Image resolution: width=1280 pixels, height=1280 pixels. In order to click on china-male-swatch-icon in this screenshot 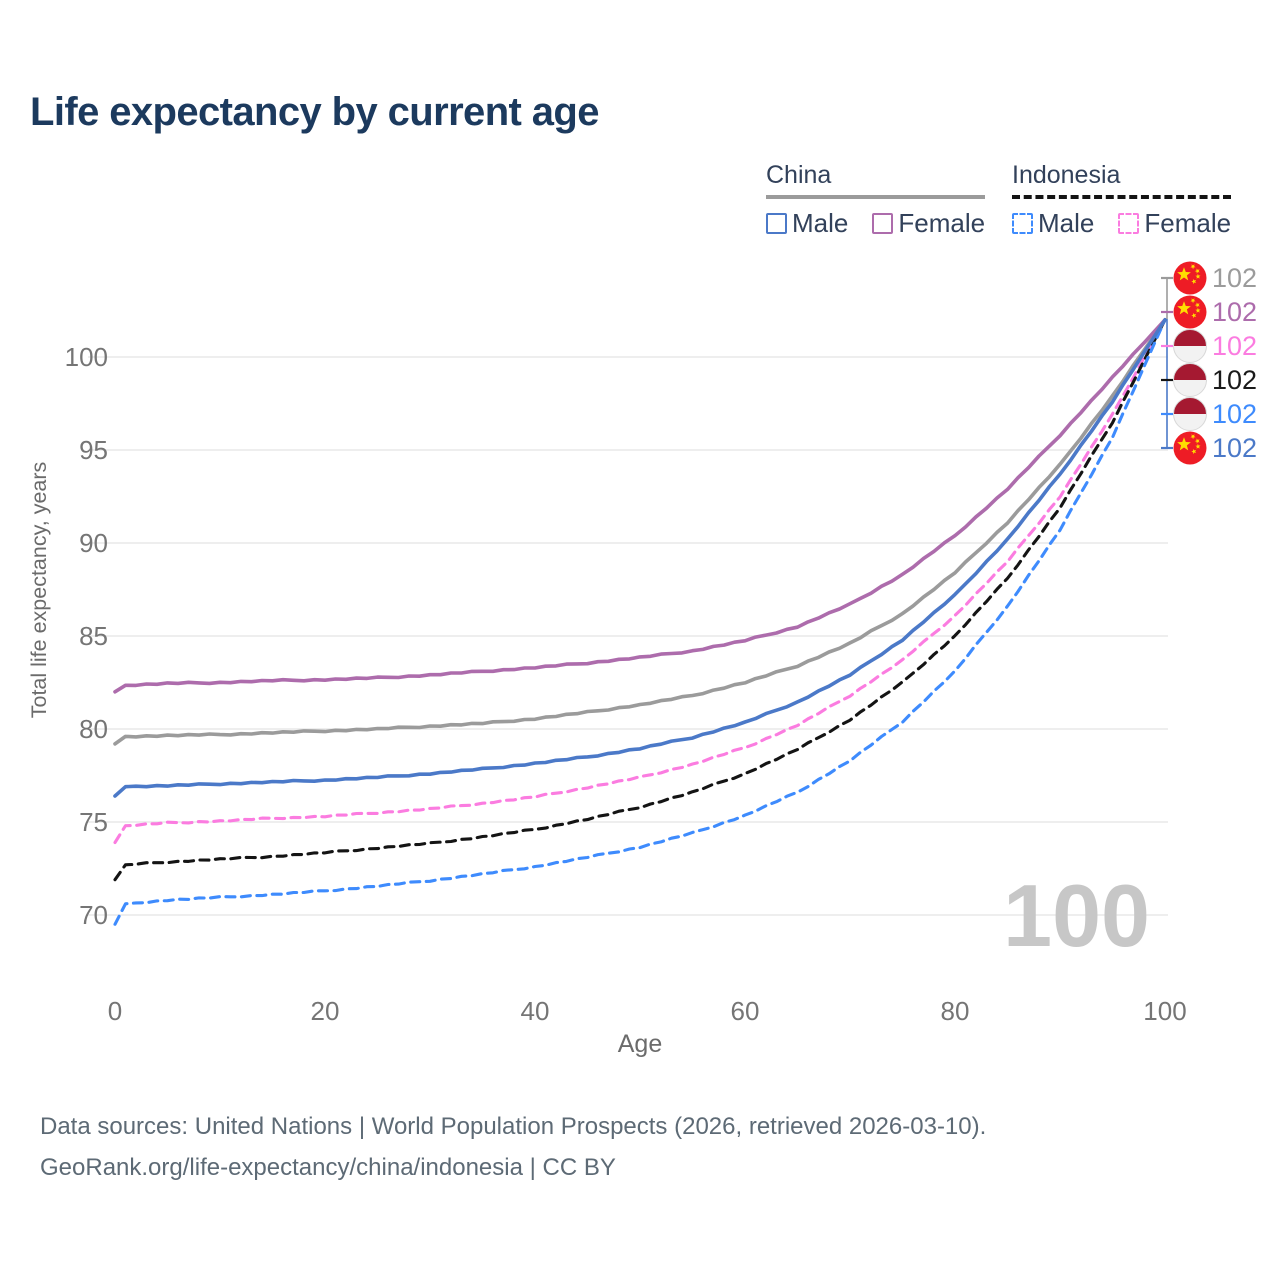, I will do `click(776, 223)`.